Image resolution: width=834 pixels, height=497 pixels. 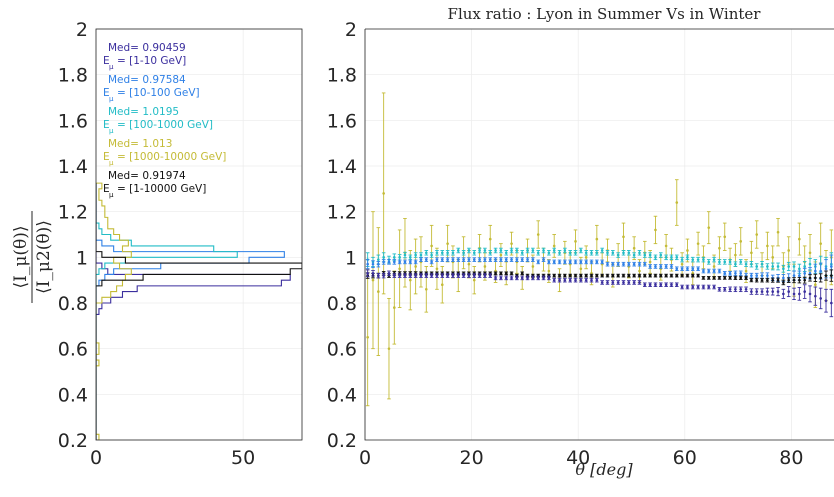 I want to click on legend-symbol: E, so click(x=106, y=157).